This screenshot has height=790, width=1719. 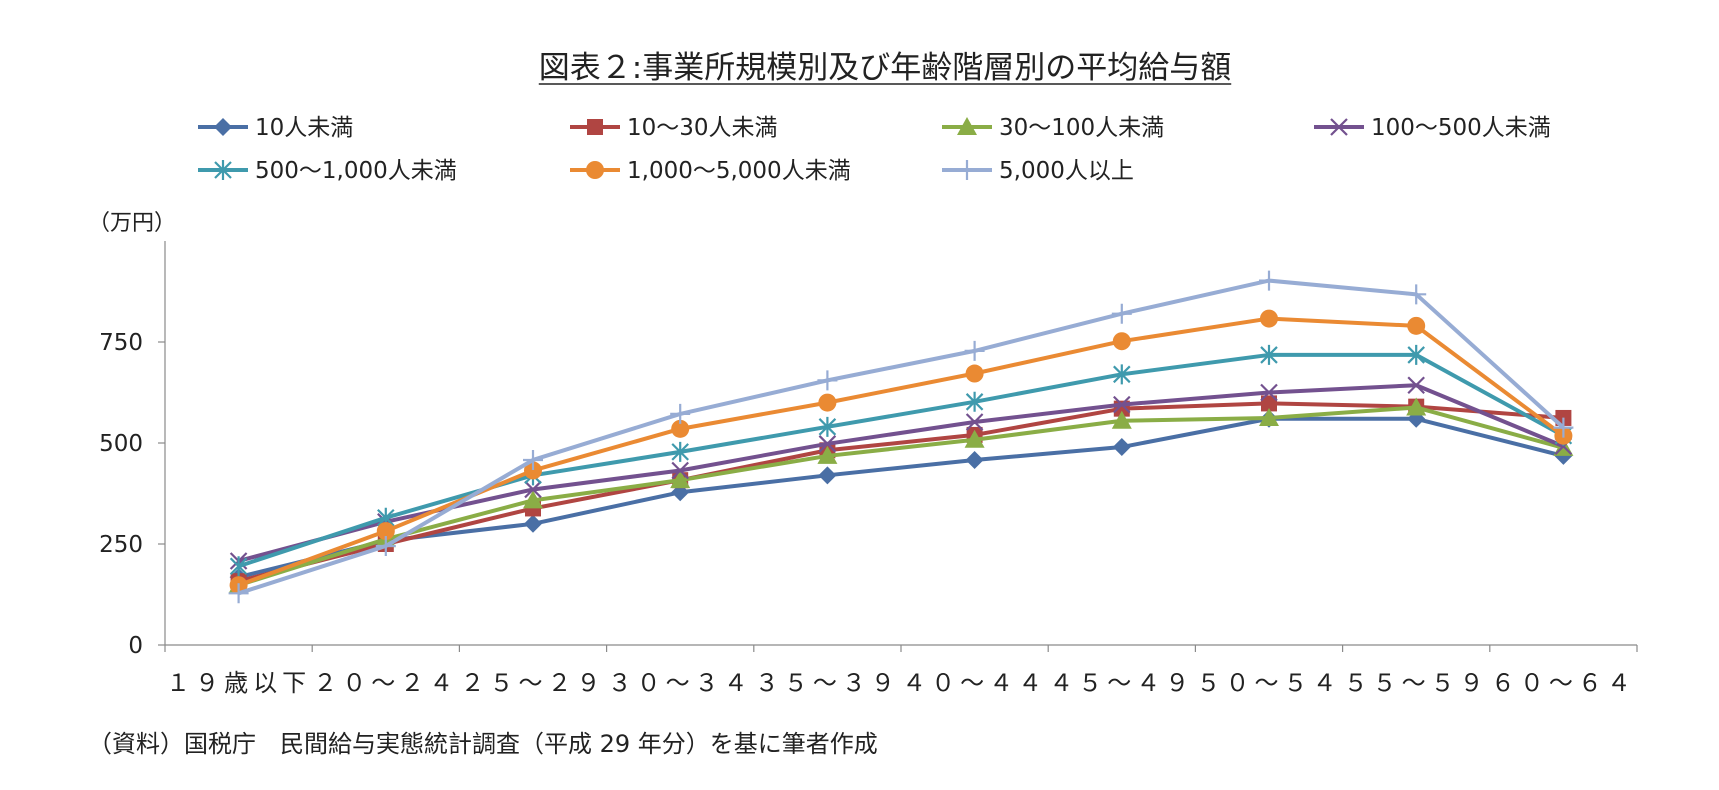 I want to click on legend-item: 500～1,000人未満, so click(x=327, y=171).